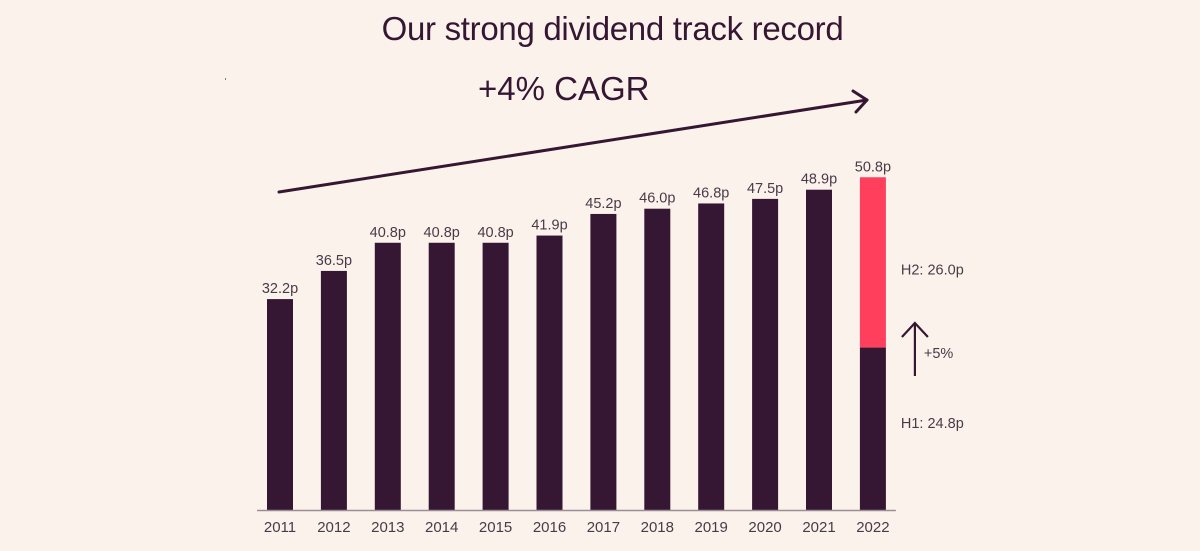  What do you see at coordinates (573, 141) in the screenshot?
I see `trend-arrow-icon` at bounding box center [573, 141].